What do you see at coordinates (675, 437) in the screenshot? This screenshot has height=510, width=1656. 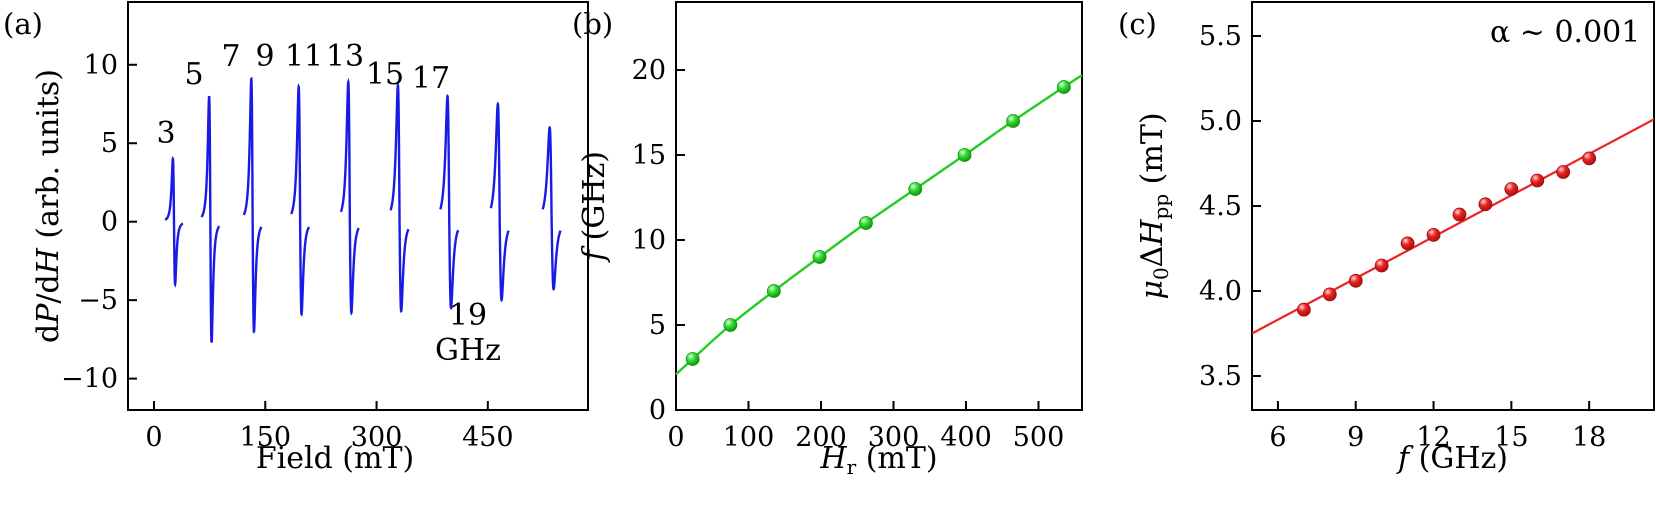 I see `chart-b-xtick-label: 0` at bounding box center [675, 437].